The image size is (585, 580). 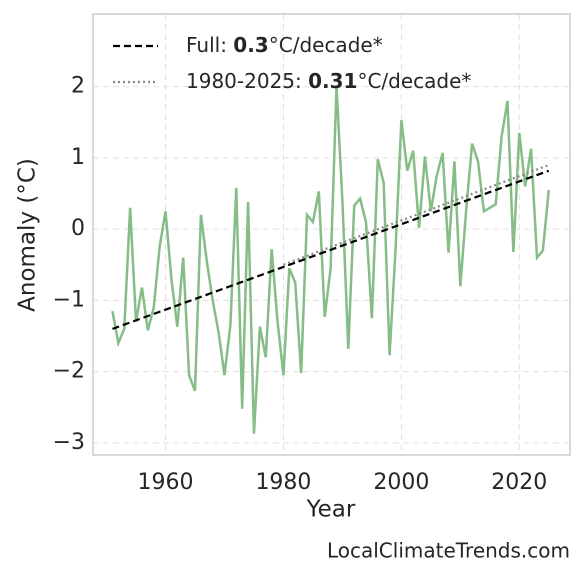 I want to click on legend-label: Full: 0.3°C/decade*, so click(x=284, y=45).